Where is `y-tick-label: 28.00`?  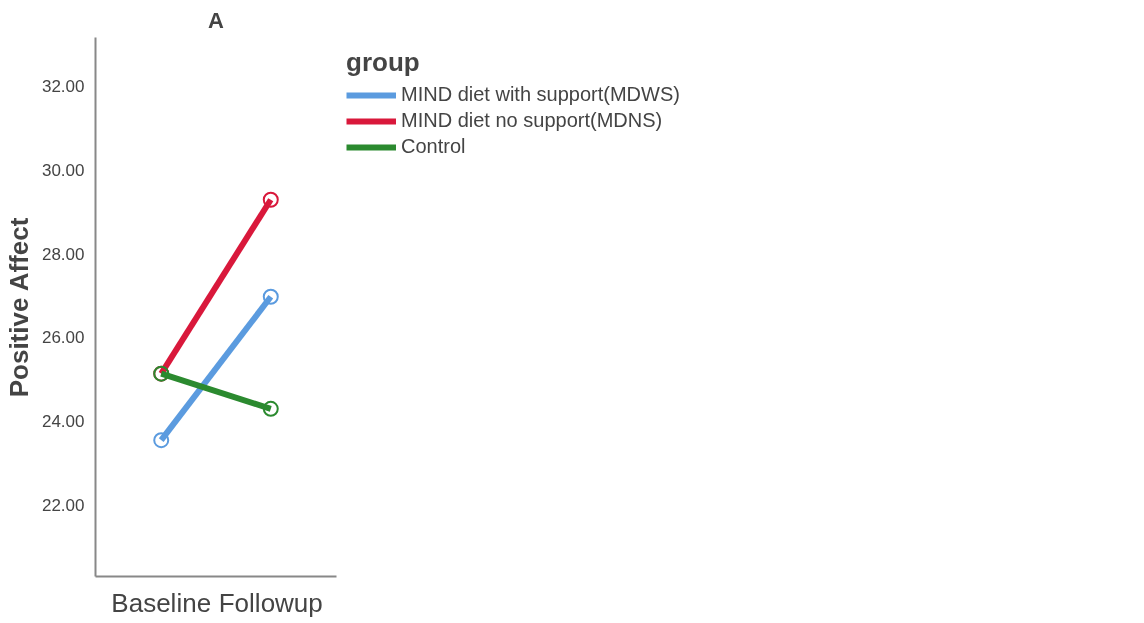
y-tick-label: 28.00 is located at coordinates (63, 254).